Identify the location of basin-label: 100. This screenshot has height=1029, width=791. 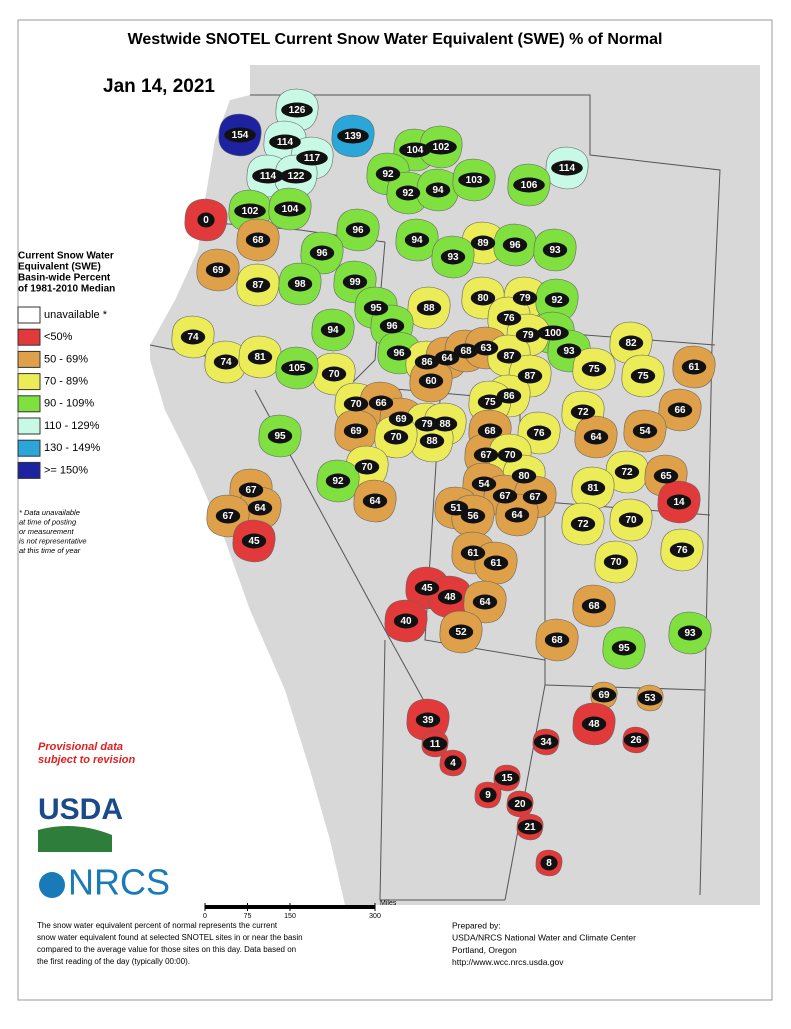
(553, 333).